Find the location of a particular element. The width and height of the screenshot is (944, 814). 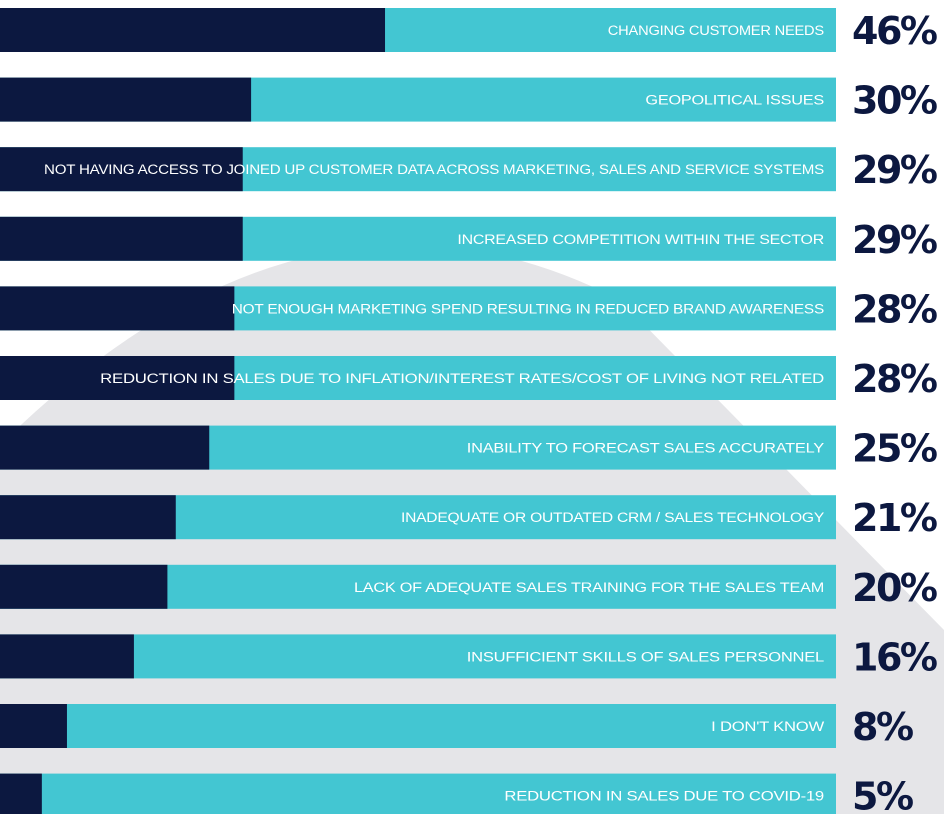

value-label: 25% is located at coordinates (894, 449).